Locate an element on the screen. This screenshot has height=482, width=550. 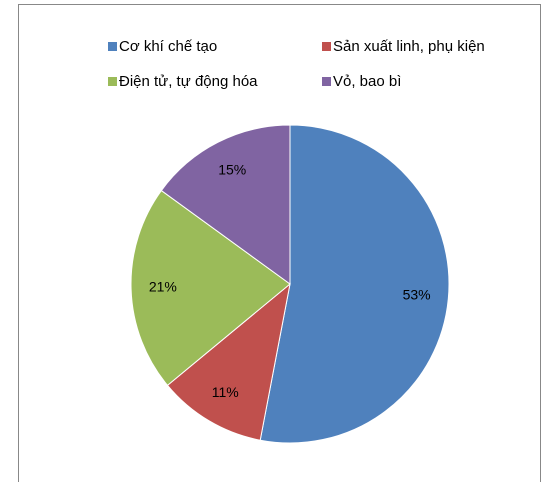
value-label: 11% is located at coordinates (225, 392).